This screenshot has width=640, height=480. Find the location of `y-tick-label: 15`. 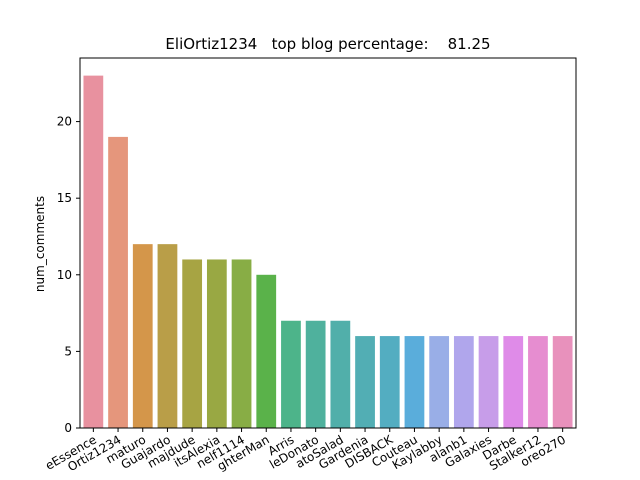

y-tick-label: 15 is located at coordinates (64, 198).